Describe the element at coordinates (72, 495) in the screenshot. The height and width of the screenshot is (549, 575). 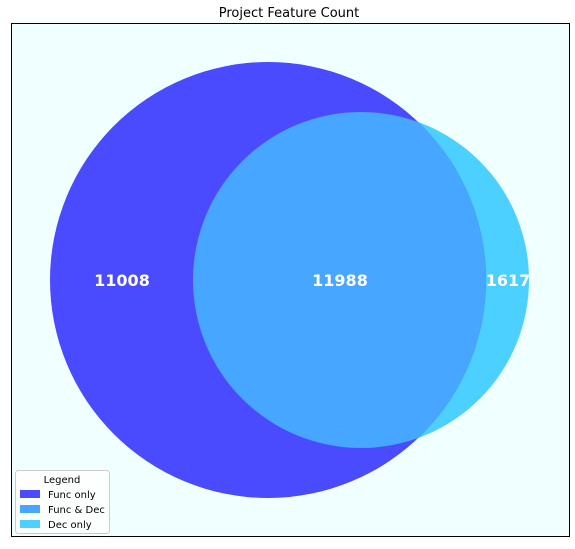
I see `legend-label-func-only: Func only` at that location.